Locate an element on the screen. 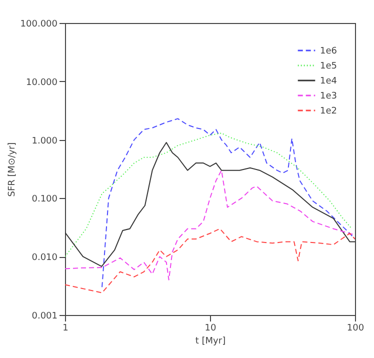 The width and height of the screenshot is (374, 358). legend-label: 1e2 is located at coordinates (328, 111).